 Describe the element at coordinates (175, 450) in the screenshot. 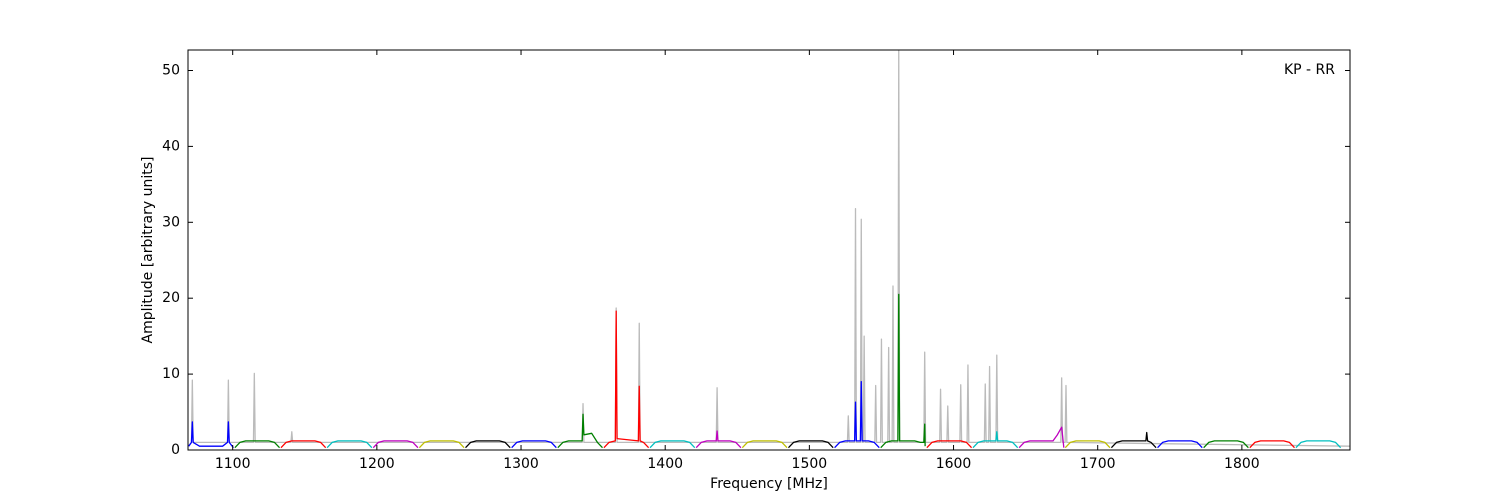

I see `y-tick-label: 0` at that location.